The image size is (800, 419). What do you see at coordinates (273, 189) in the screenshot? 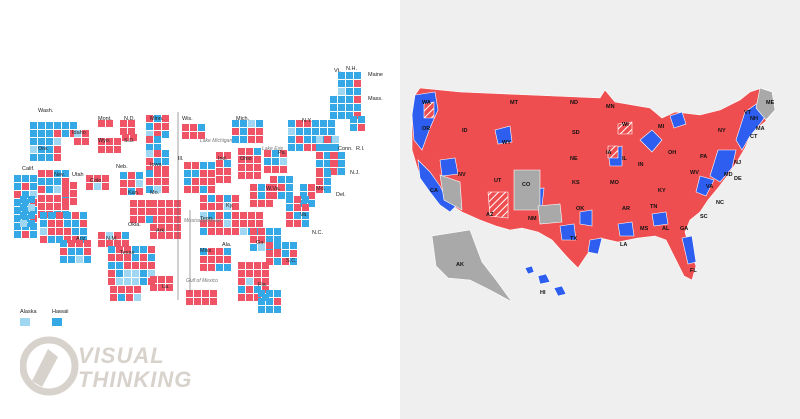
I see `state-label: W.Va.` at bounding box center [273, 189].